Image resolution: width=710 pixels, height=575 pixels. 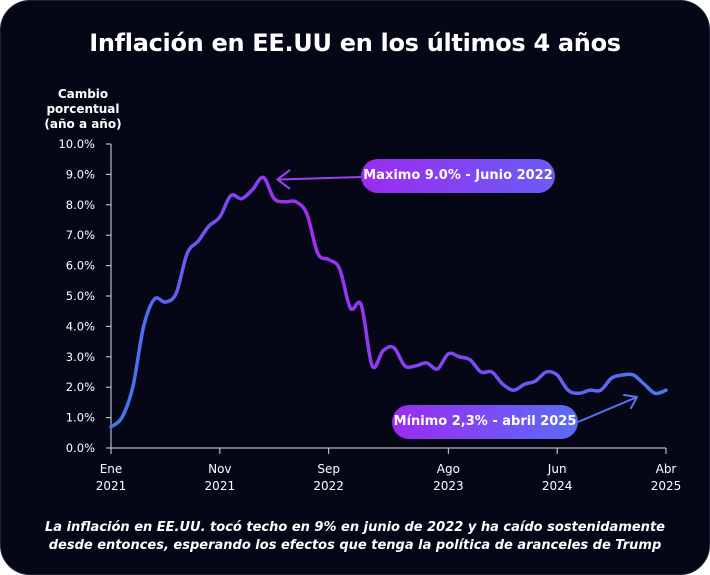 What do you see at coordinates (219, 469) in the screenshot?
I see `x-tick-label-month: Nov` at bounding box center [219, 469].